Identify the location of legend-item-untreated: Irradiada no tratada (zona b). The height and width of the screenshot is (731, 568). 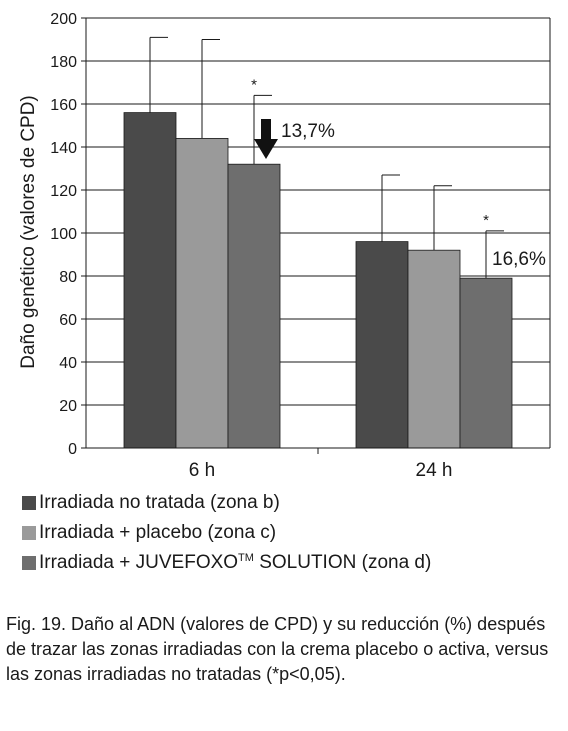
(226, 503).